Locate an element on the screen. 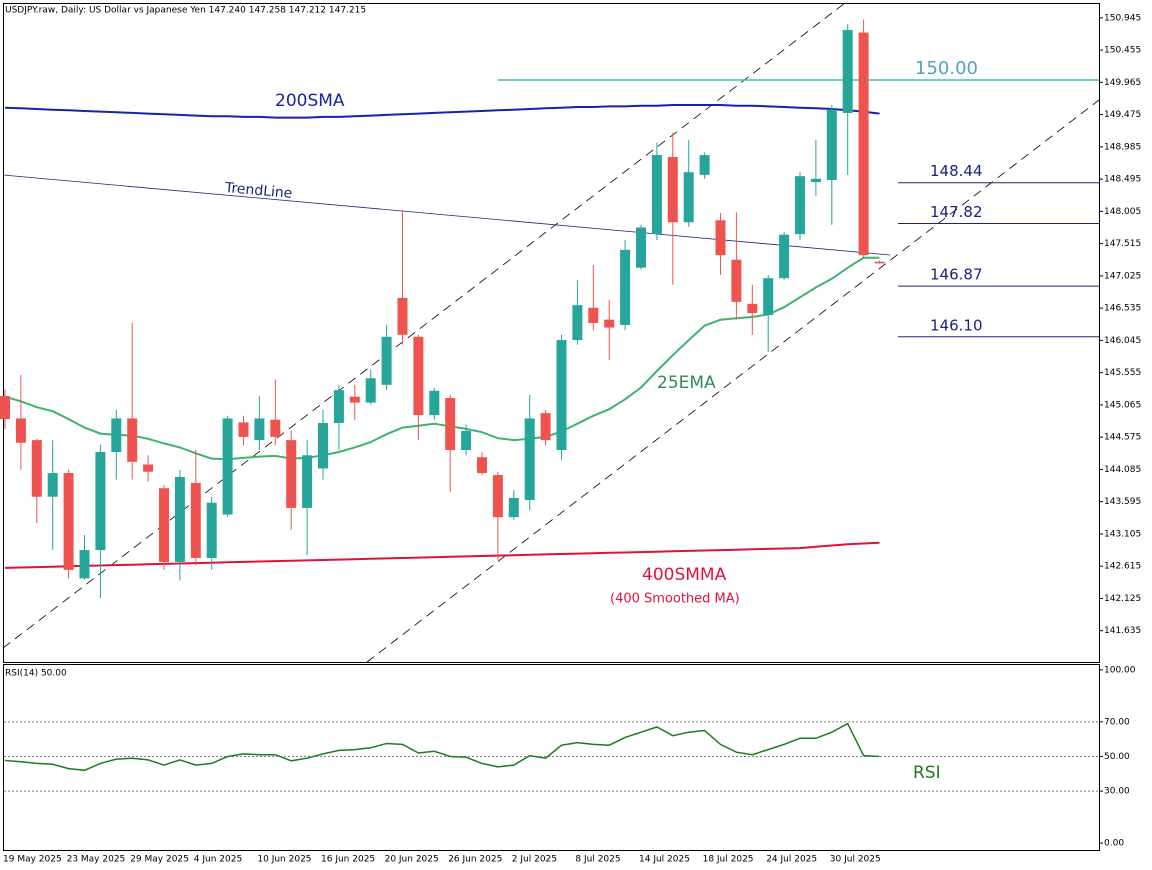 The height and width of the screenshot is (870, 1152). y-tick-label: 70.00 is located at coordinates (1117, 722).